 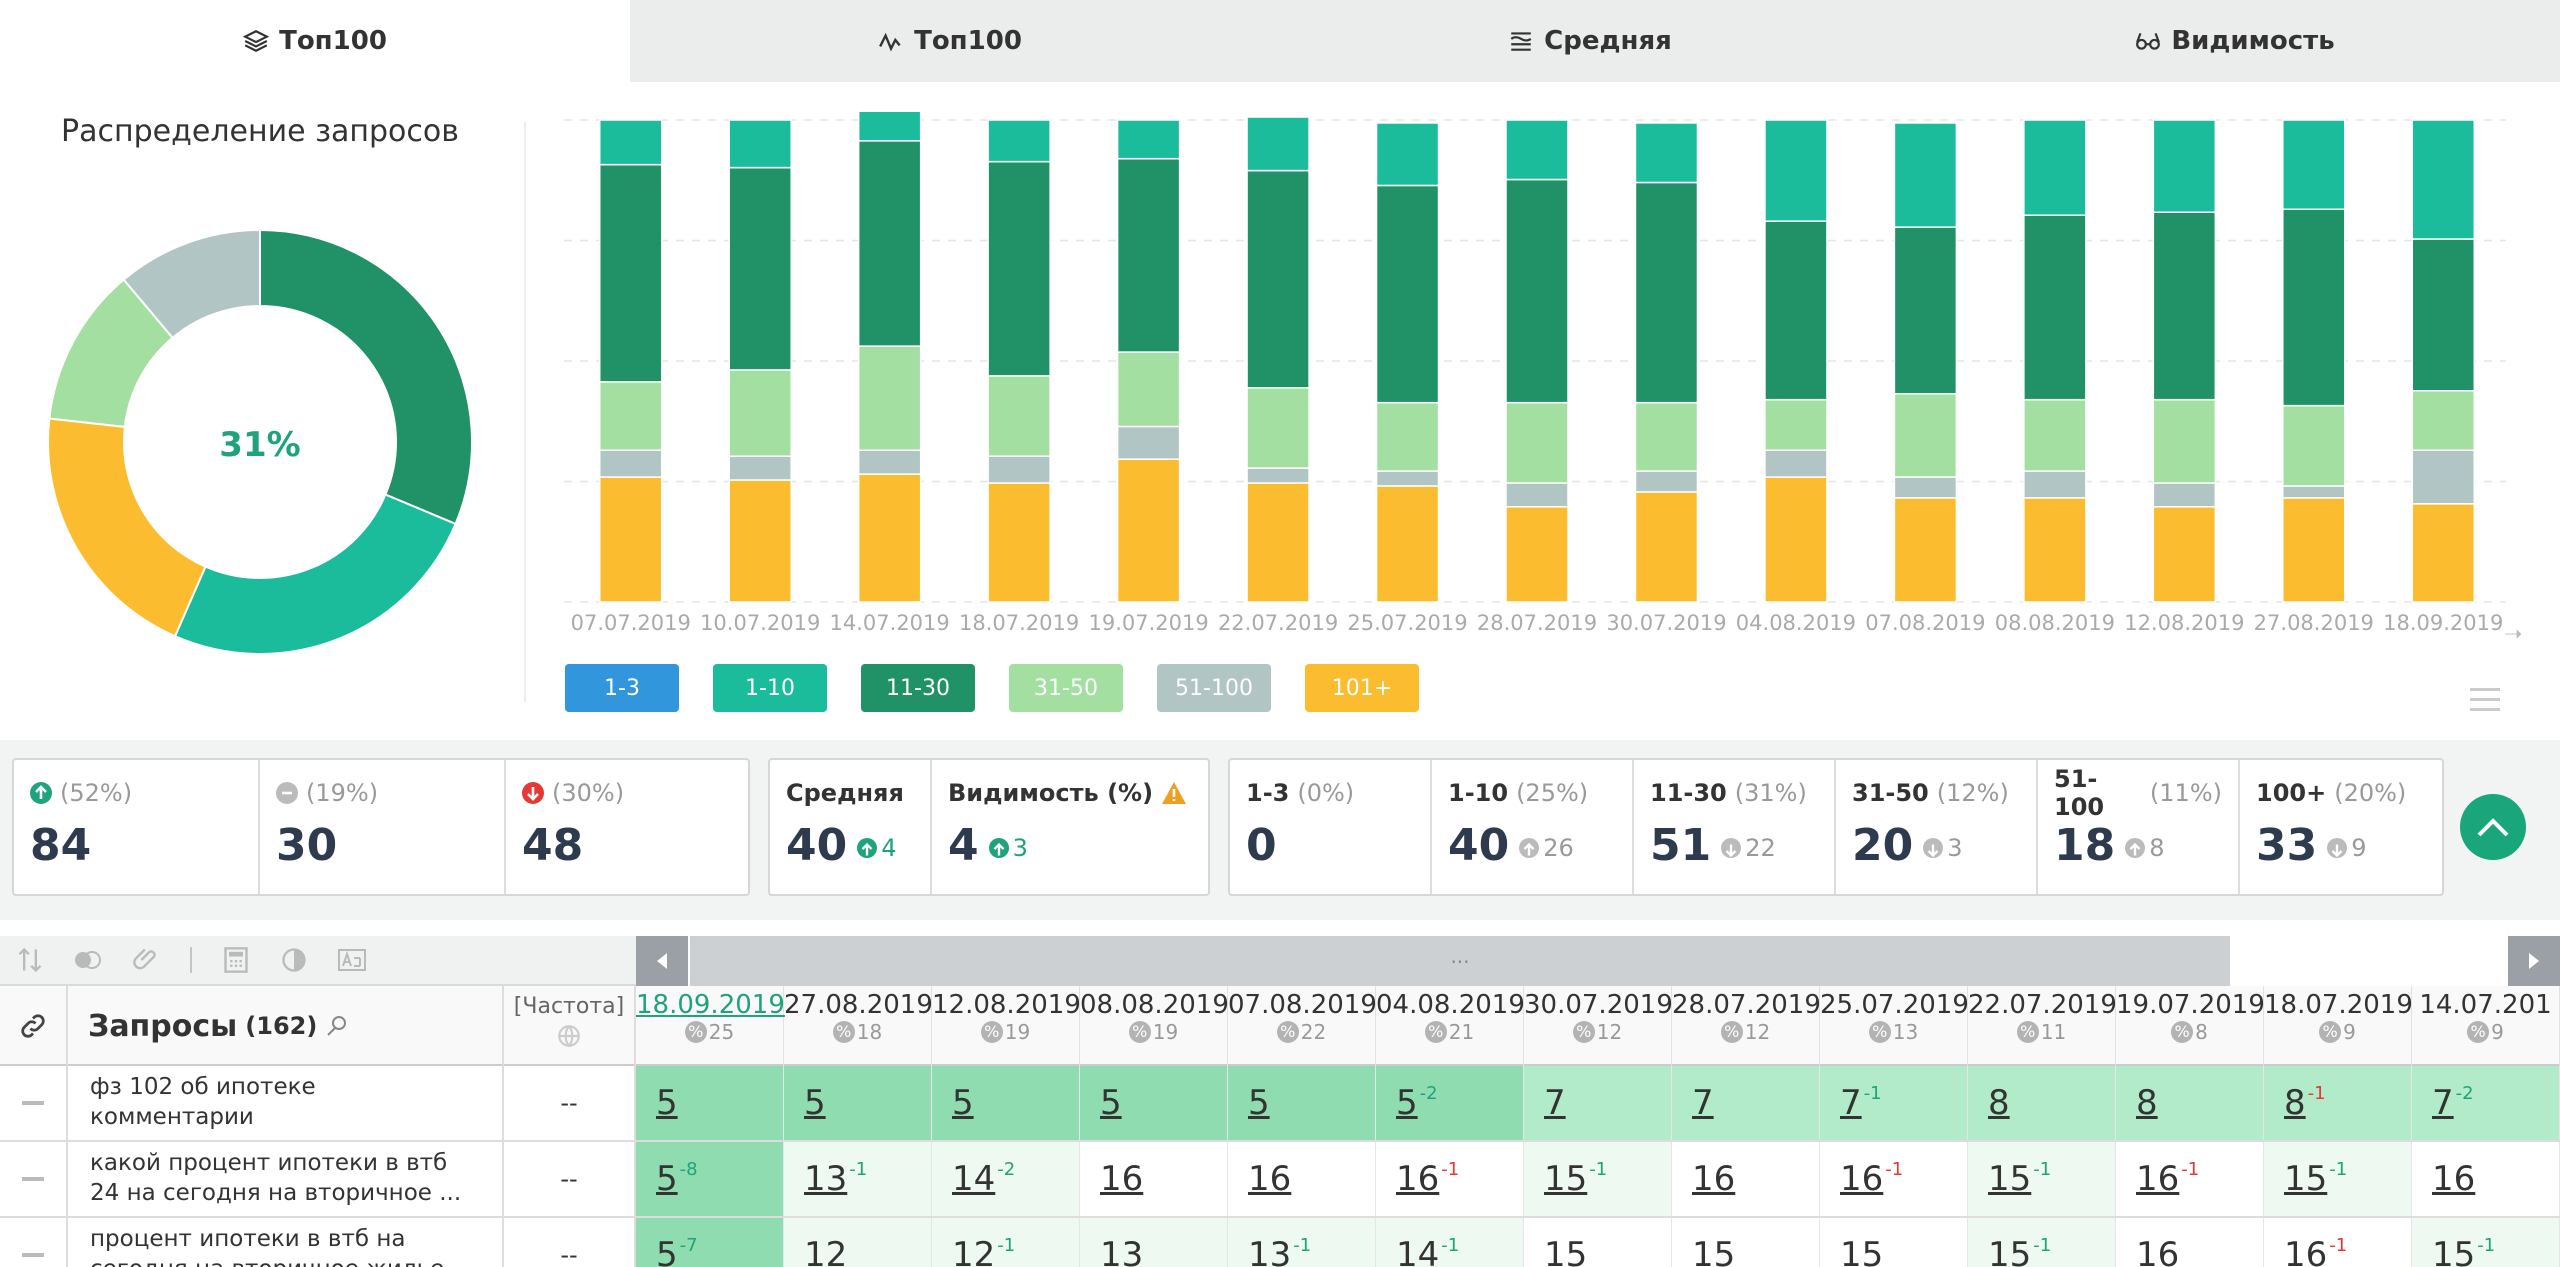 What do you see at coordinates (569, 1036) in the screenshot?
I see `globe-icon` at bounding box center [569, 1036].